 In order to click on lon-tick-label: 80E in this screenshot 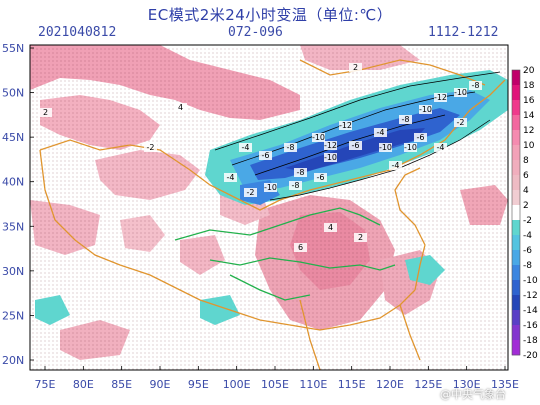, I will do `click(83, 384)`.